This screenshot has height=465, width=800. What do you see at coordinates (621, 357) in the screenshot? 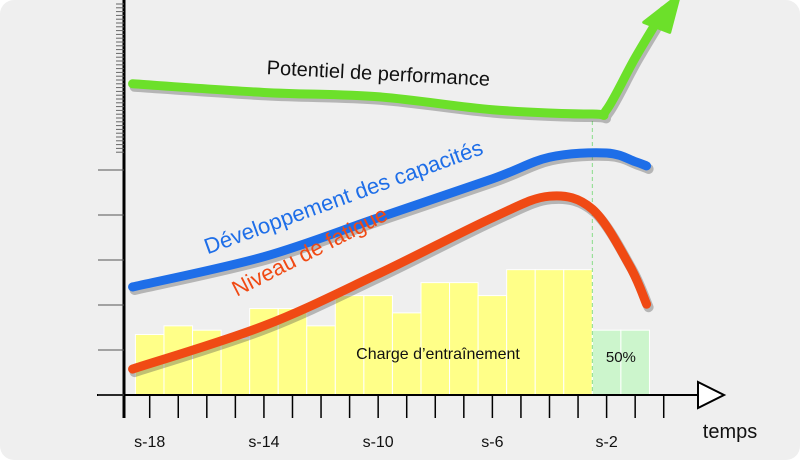
I see `reduced-load-annotation: 50%` at bounding box center [621, 357].